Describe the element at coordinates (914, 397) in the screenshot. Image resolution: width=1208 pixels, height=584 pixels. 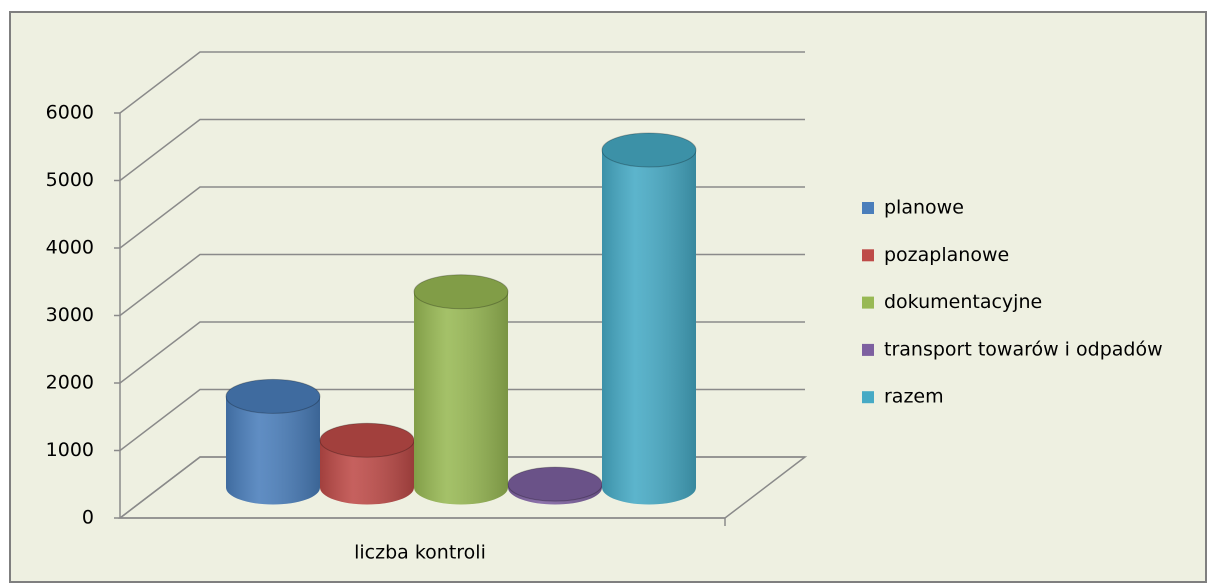
I see `legend-label: razem` at that location.